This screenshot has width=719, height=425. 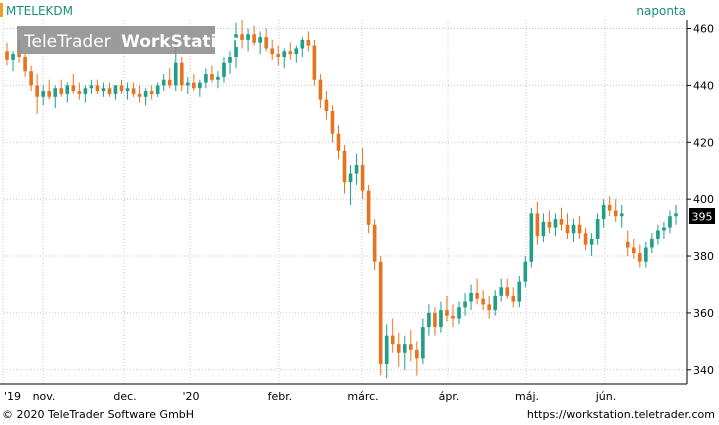 I want to click on period-label: naponta, so click(x=661, y=11).